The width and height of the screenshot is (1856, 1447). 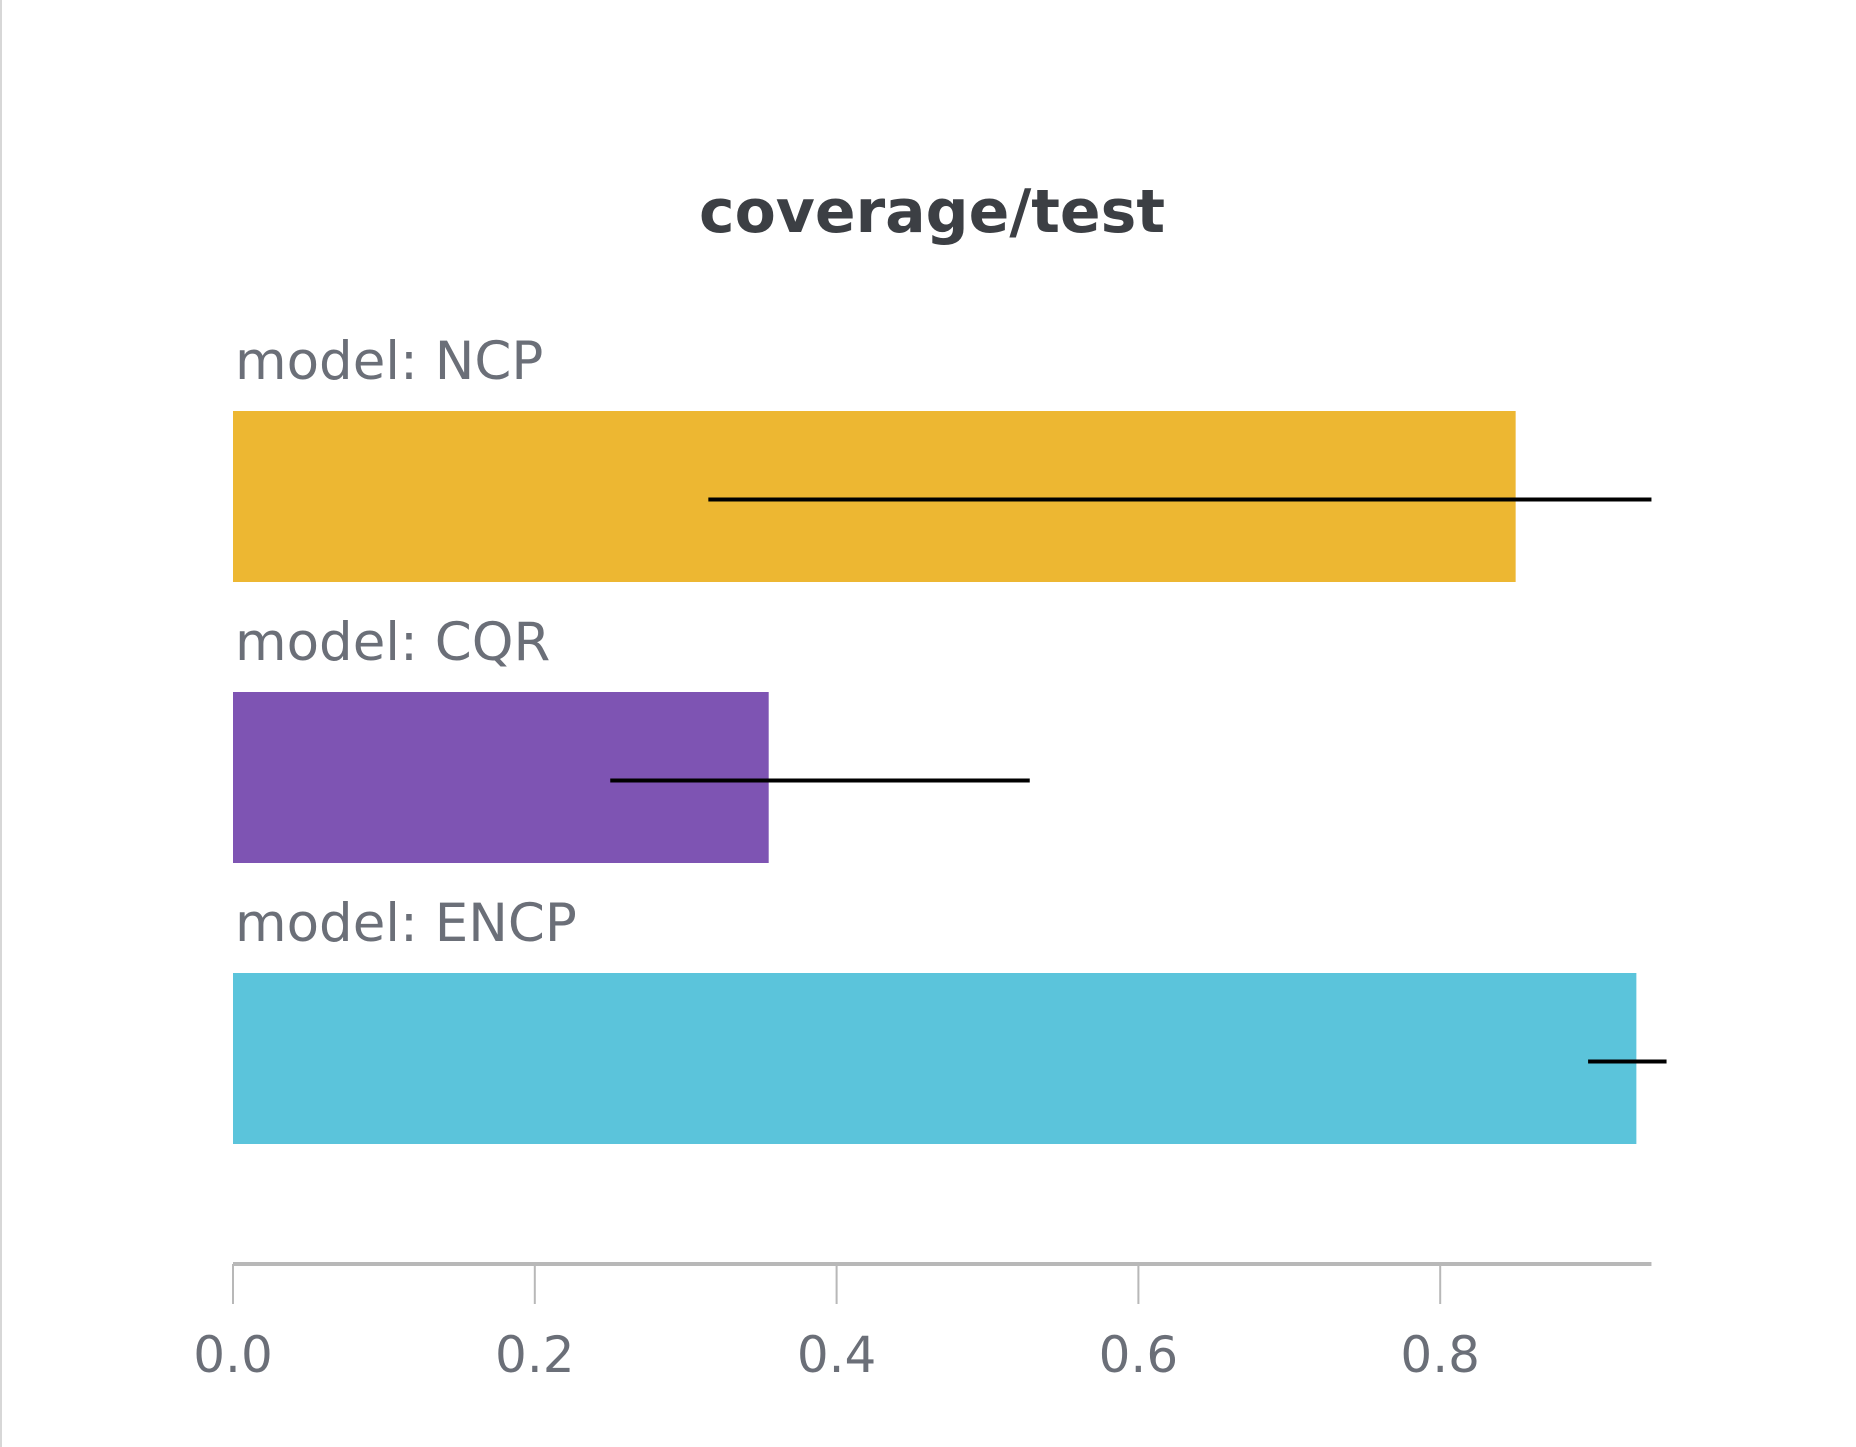 What do you see at coordinates (922, 1323) in the screenshot?
I see `x-axis: 0.0 0.2 0.4 0.6 0.8` at bounding box center [922, 1323].